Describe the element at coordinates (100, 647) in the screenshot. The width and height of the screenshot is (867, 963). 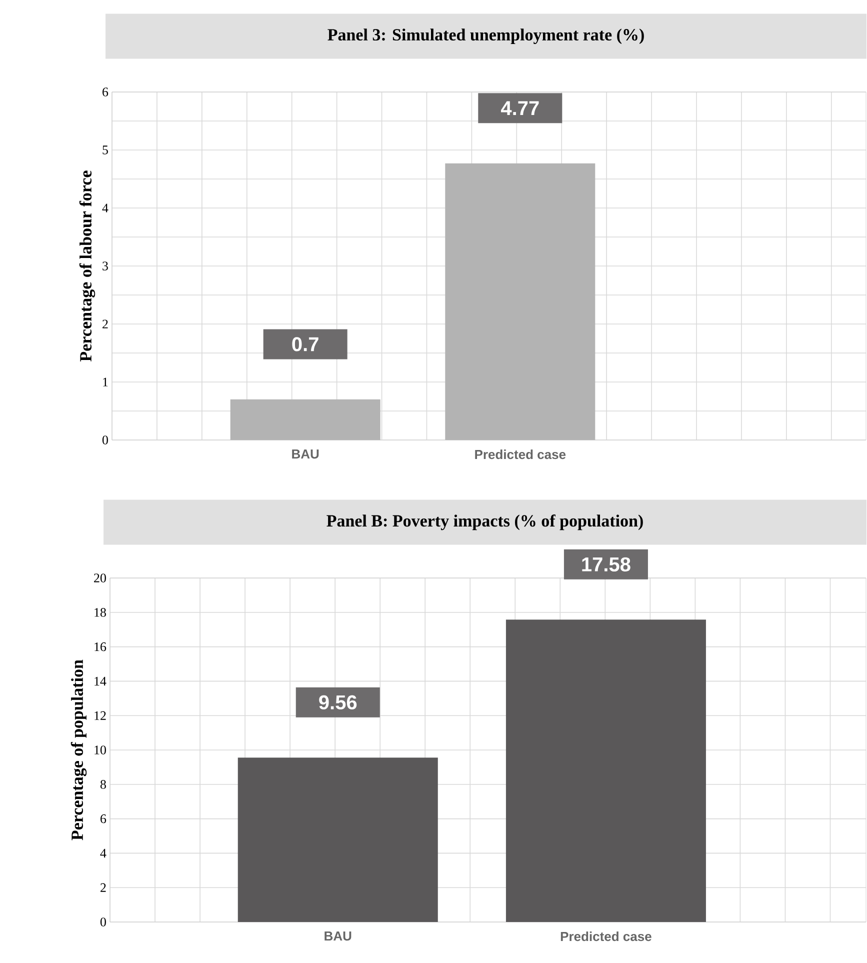
I see `y-tick-label: 16` at that location.